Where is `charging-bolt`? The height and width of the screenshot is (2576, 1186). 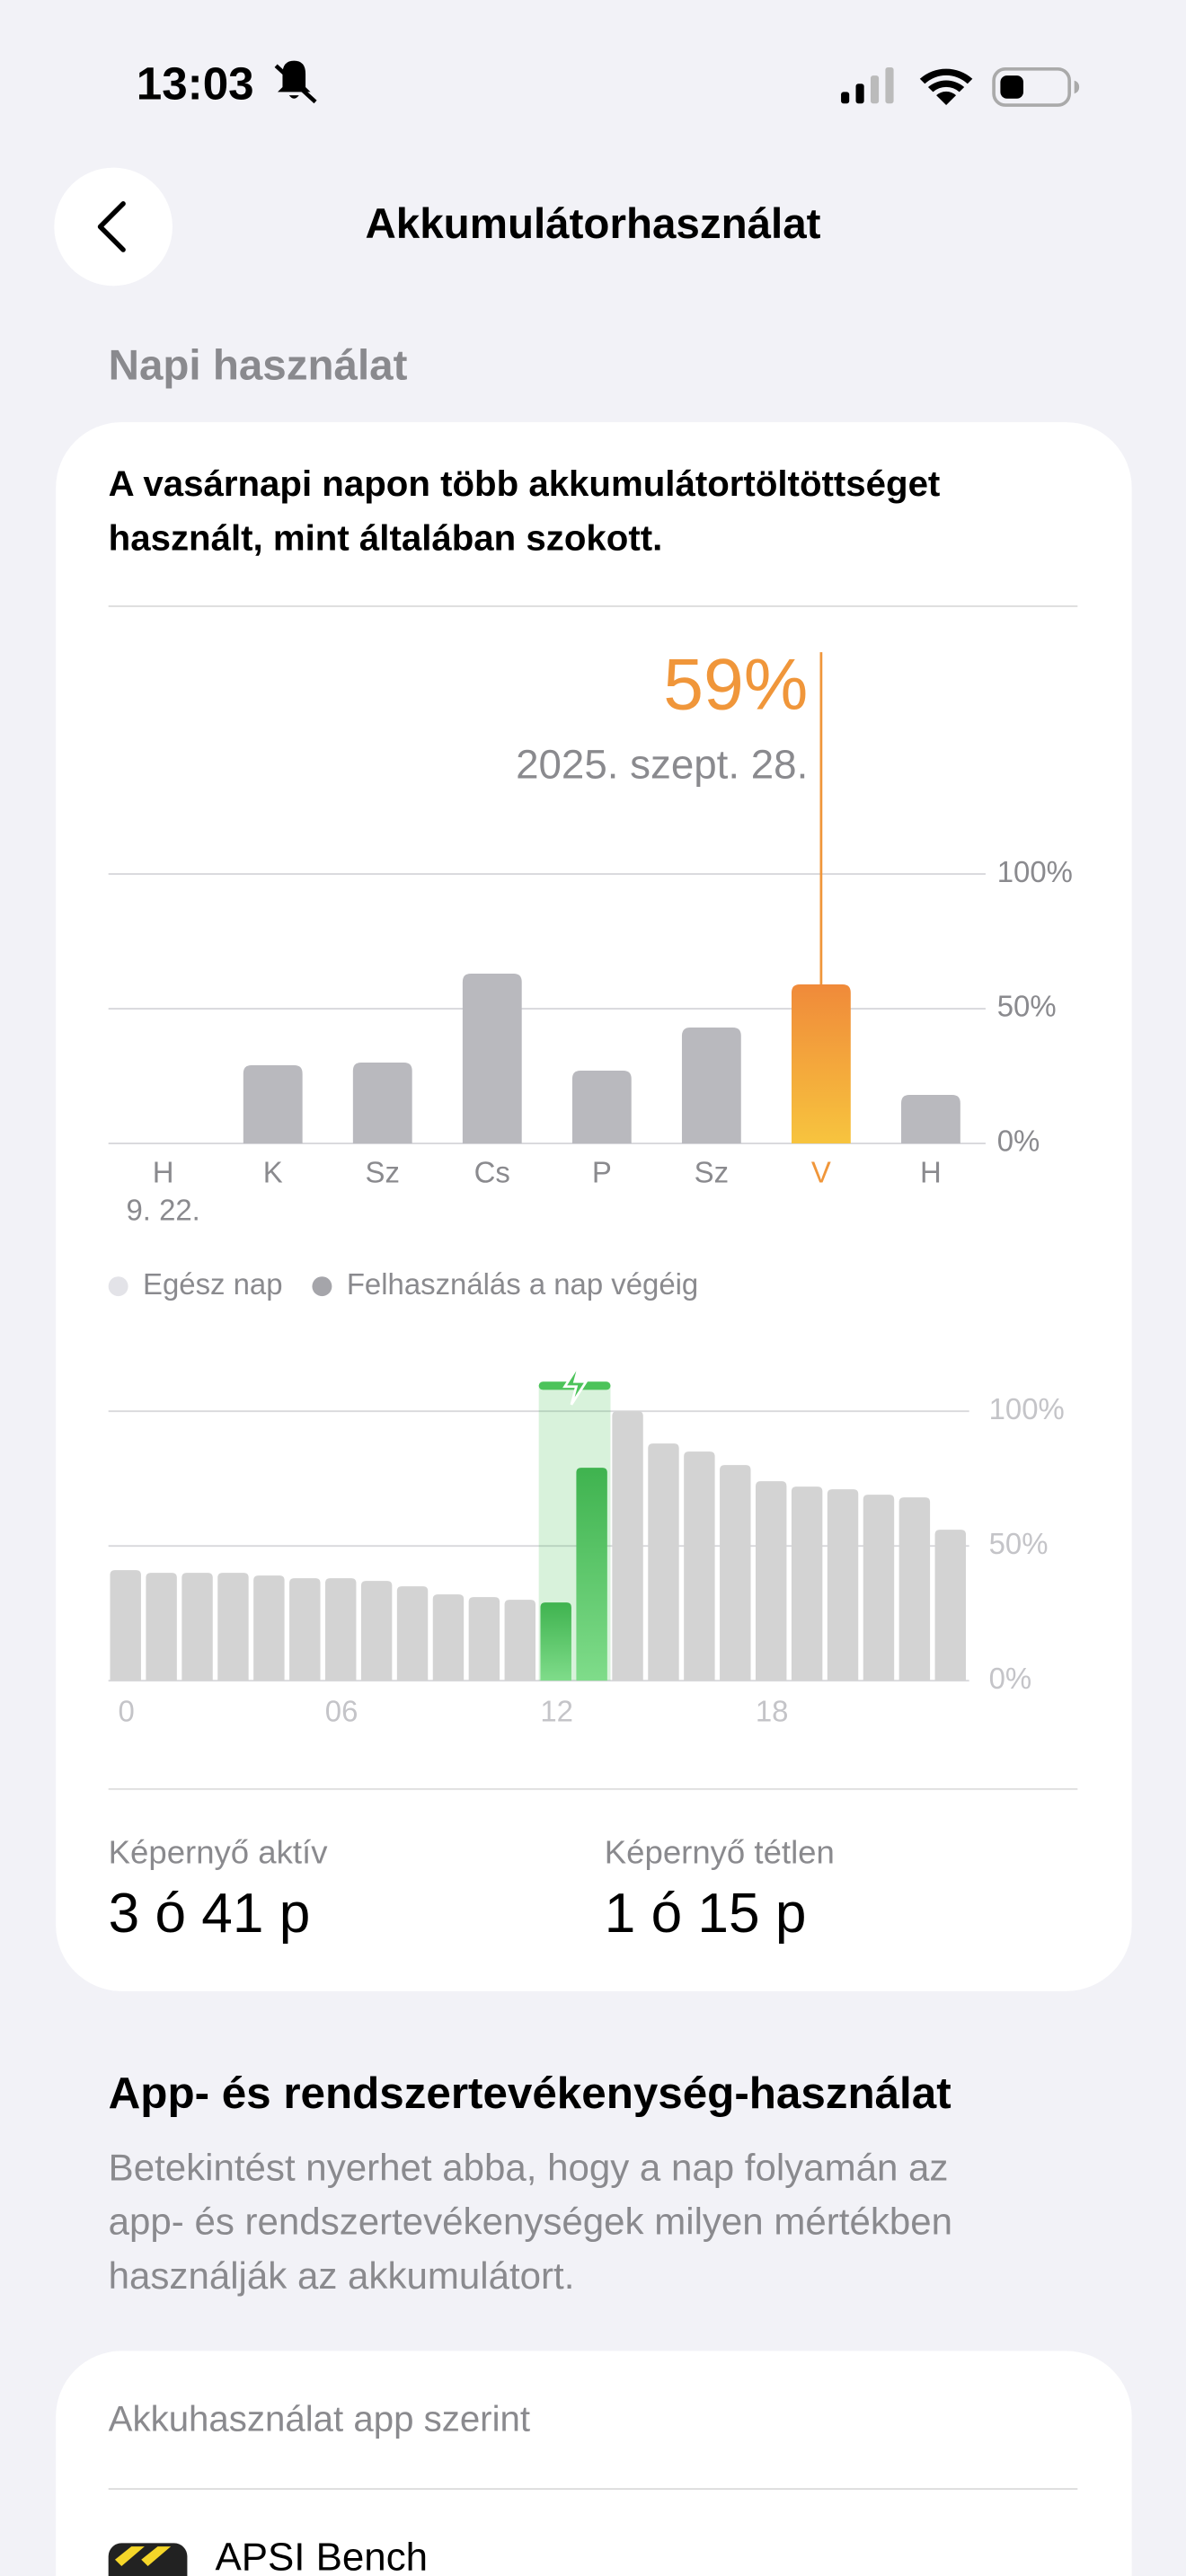 charging-bolt is located at coordinates (575, 1384).